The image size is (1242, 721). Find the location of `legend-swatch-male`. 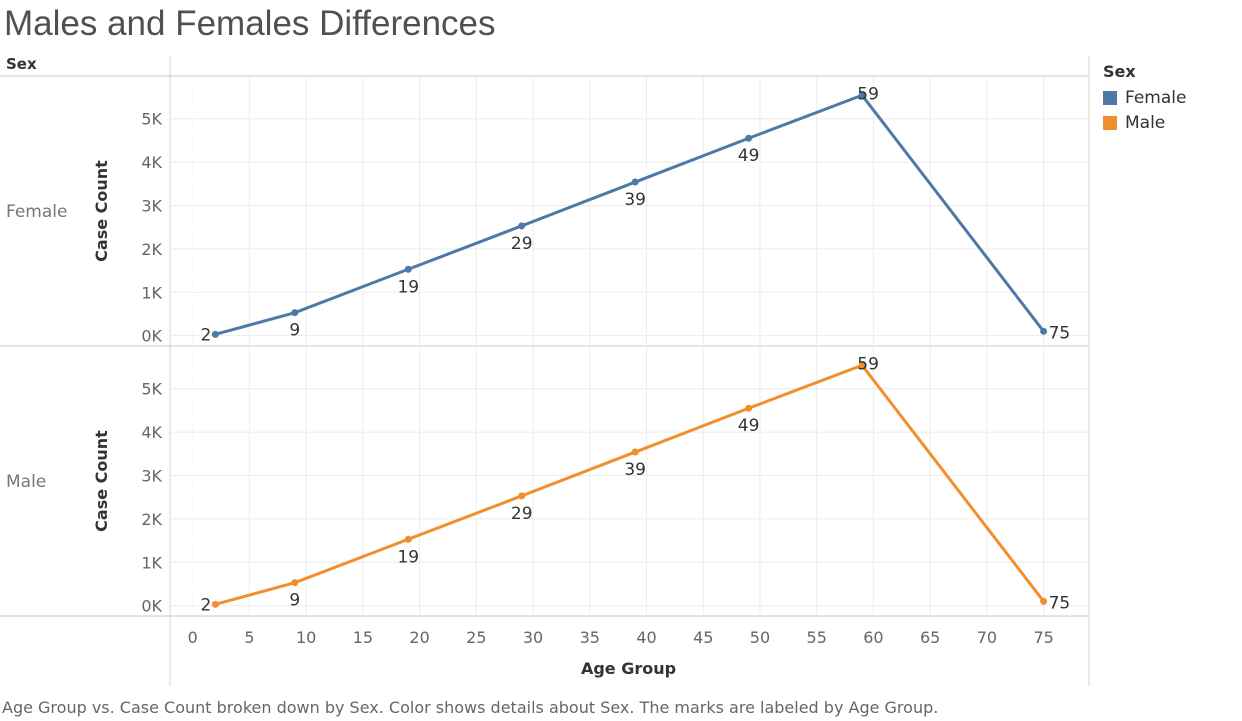

legend-swatch-male is located at coordinates (1110, 122).